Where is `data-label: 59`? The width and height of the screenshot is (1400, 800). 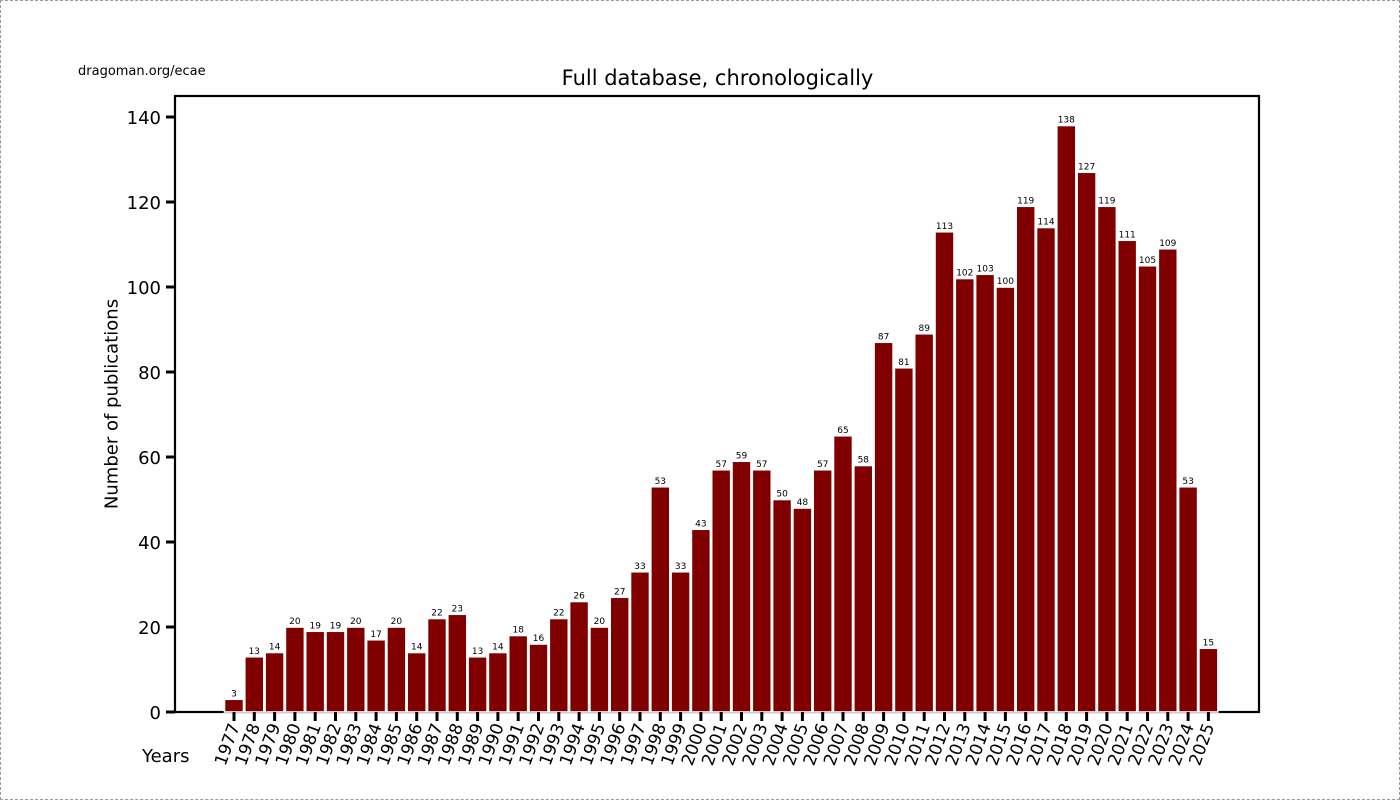 data-label: 59 is located at coordinates (742, 456).